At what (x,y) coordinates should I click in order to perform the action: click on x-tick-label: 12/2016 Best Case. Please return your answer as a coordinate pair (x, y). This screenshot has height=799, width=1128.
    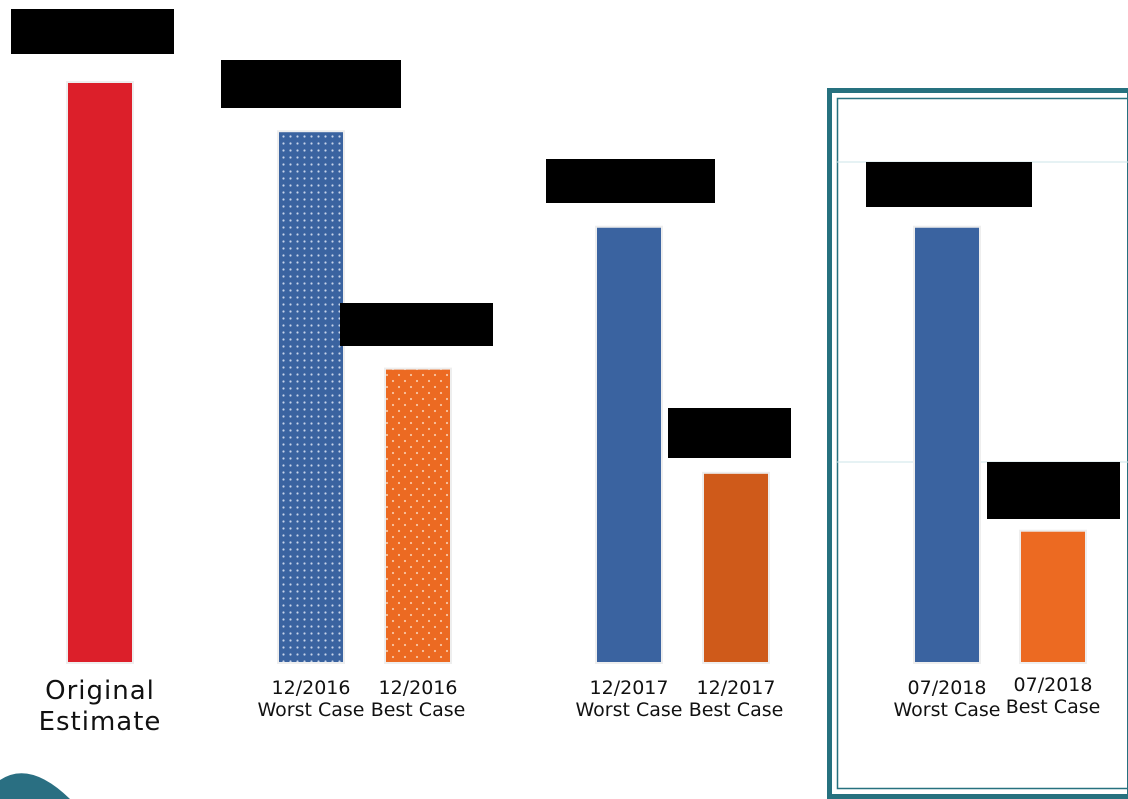
    Looking at the image, I should click on (418, 699).